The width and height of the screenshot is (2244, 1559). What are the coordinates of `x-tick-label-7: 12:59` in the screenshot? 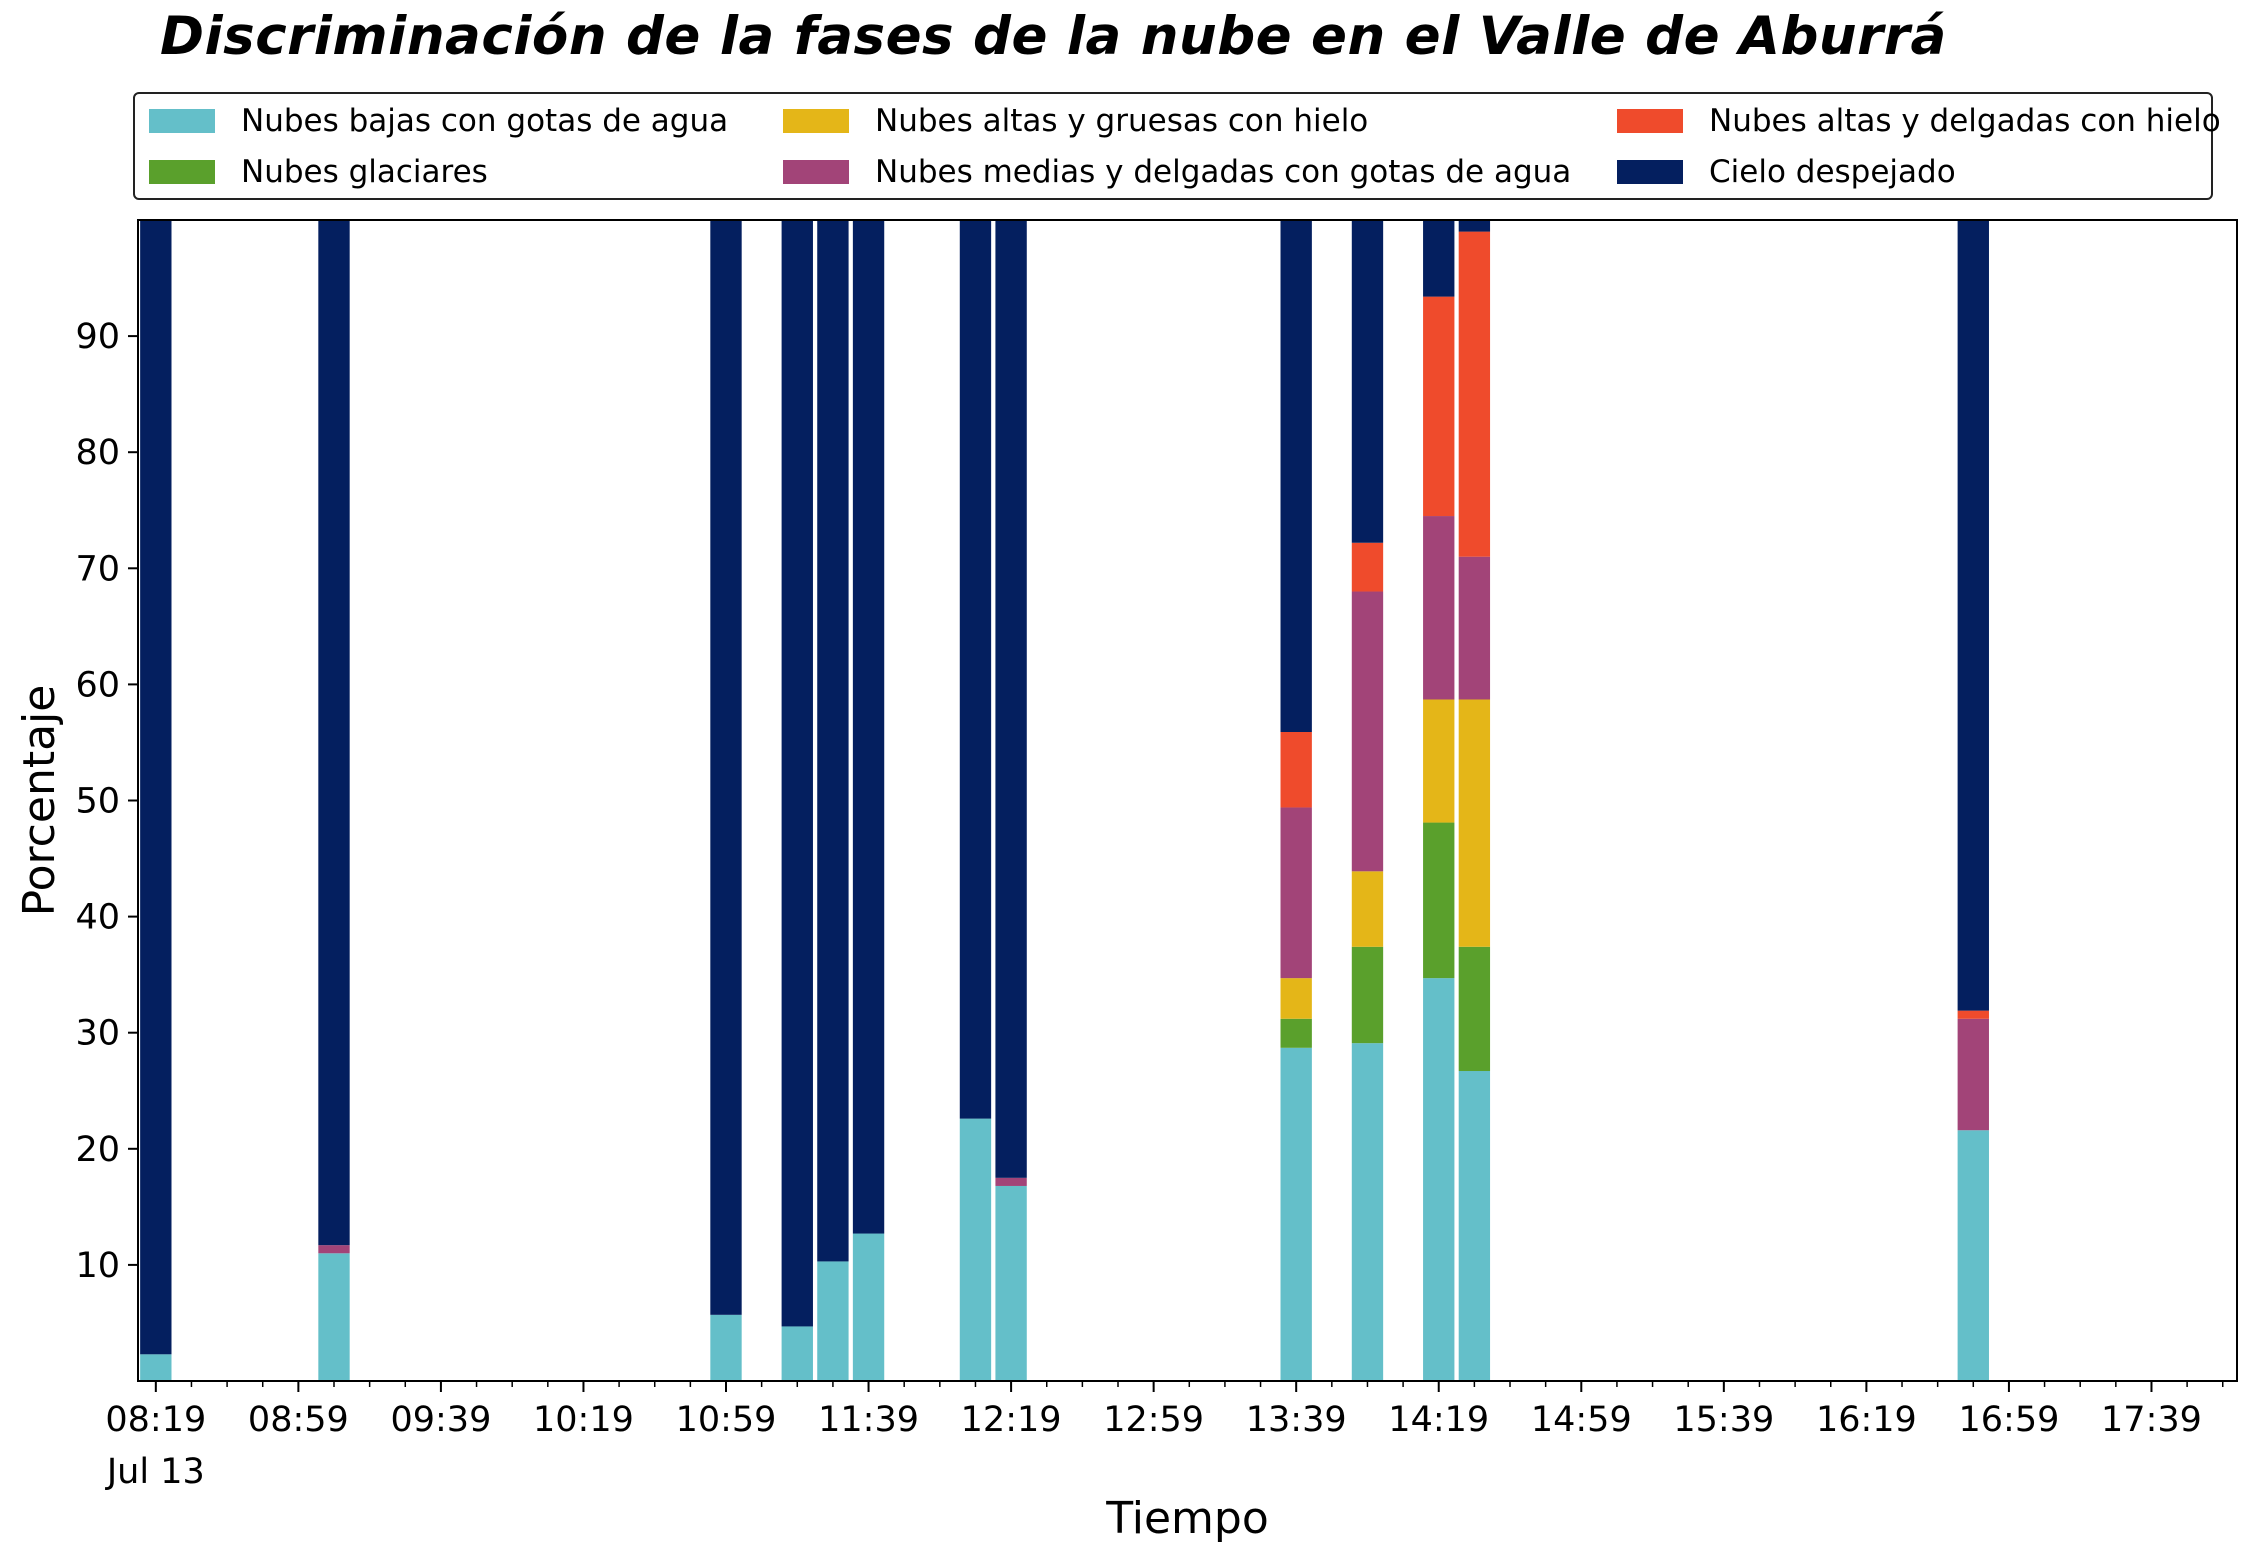 It's located at (1153, 1420).